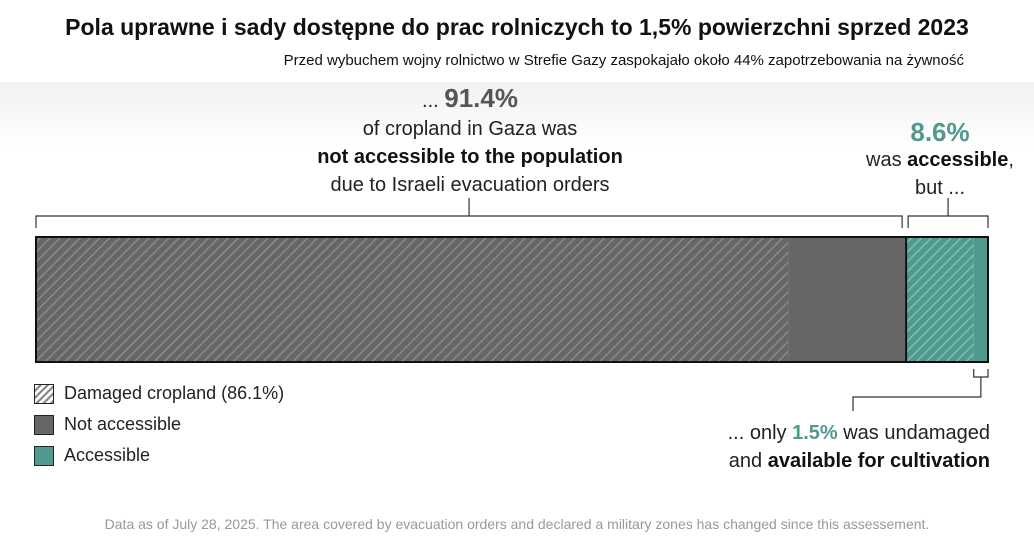 This screenshot has width=1034, height=549. I want to click on bracket-not-accessible, so click(469, 213).